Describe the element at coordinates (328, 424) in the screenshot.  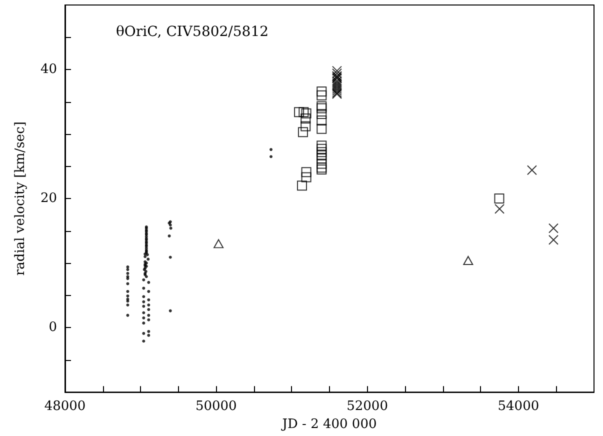
I see `x-axis-title: JD - 2 400 000` at that location.